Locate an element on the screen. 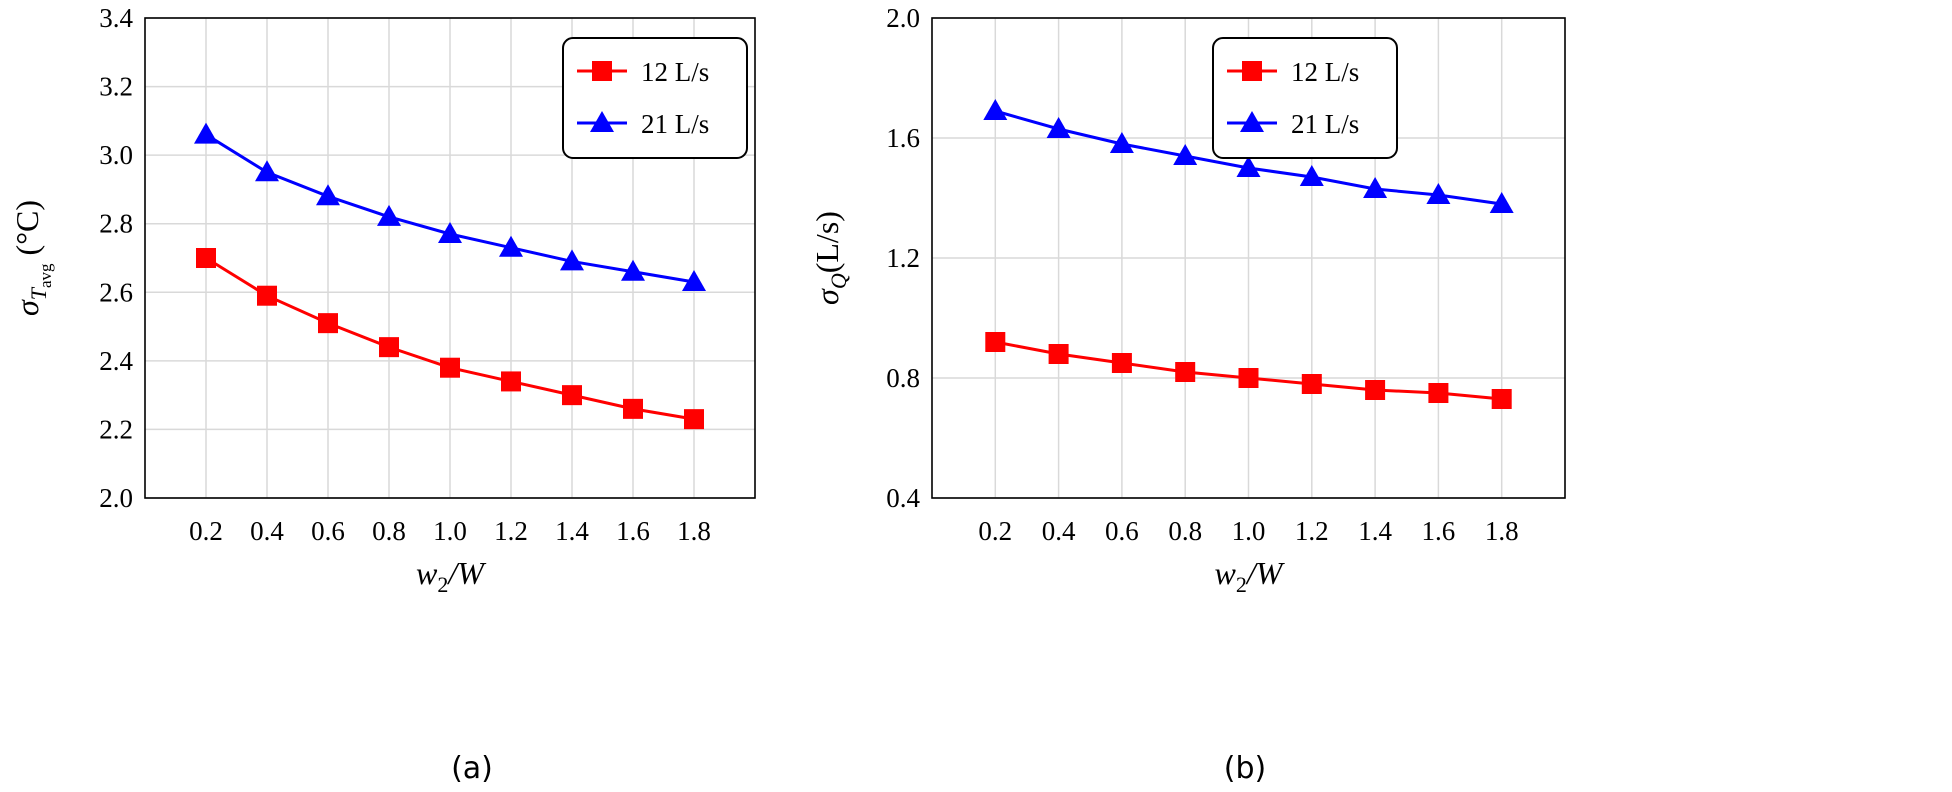 Image resolution: width=1952 pixels, height=792 pixels. y-tick-label: 1.2 is located at coordinates (903, 258).